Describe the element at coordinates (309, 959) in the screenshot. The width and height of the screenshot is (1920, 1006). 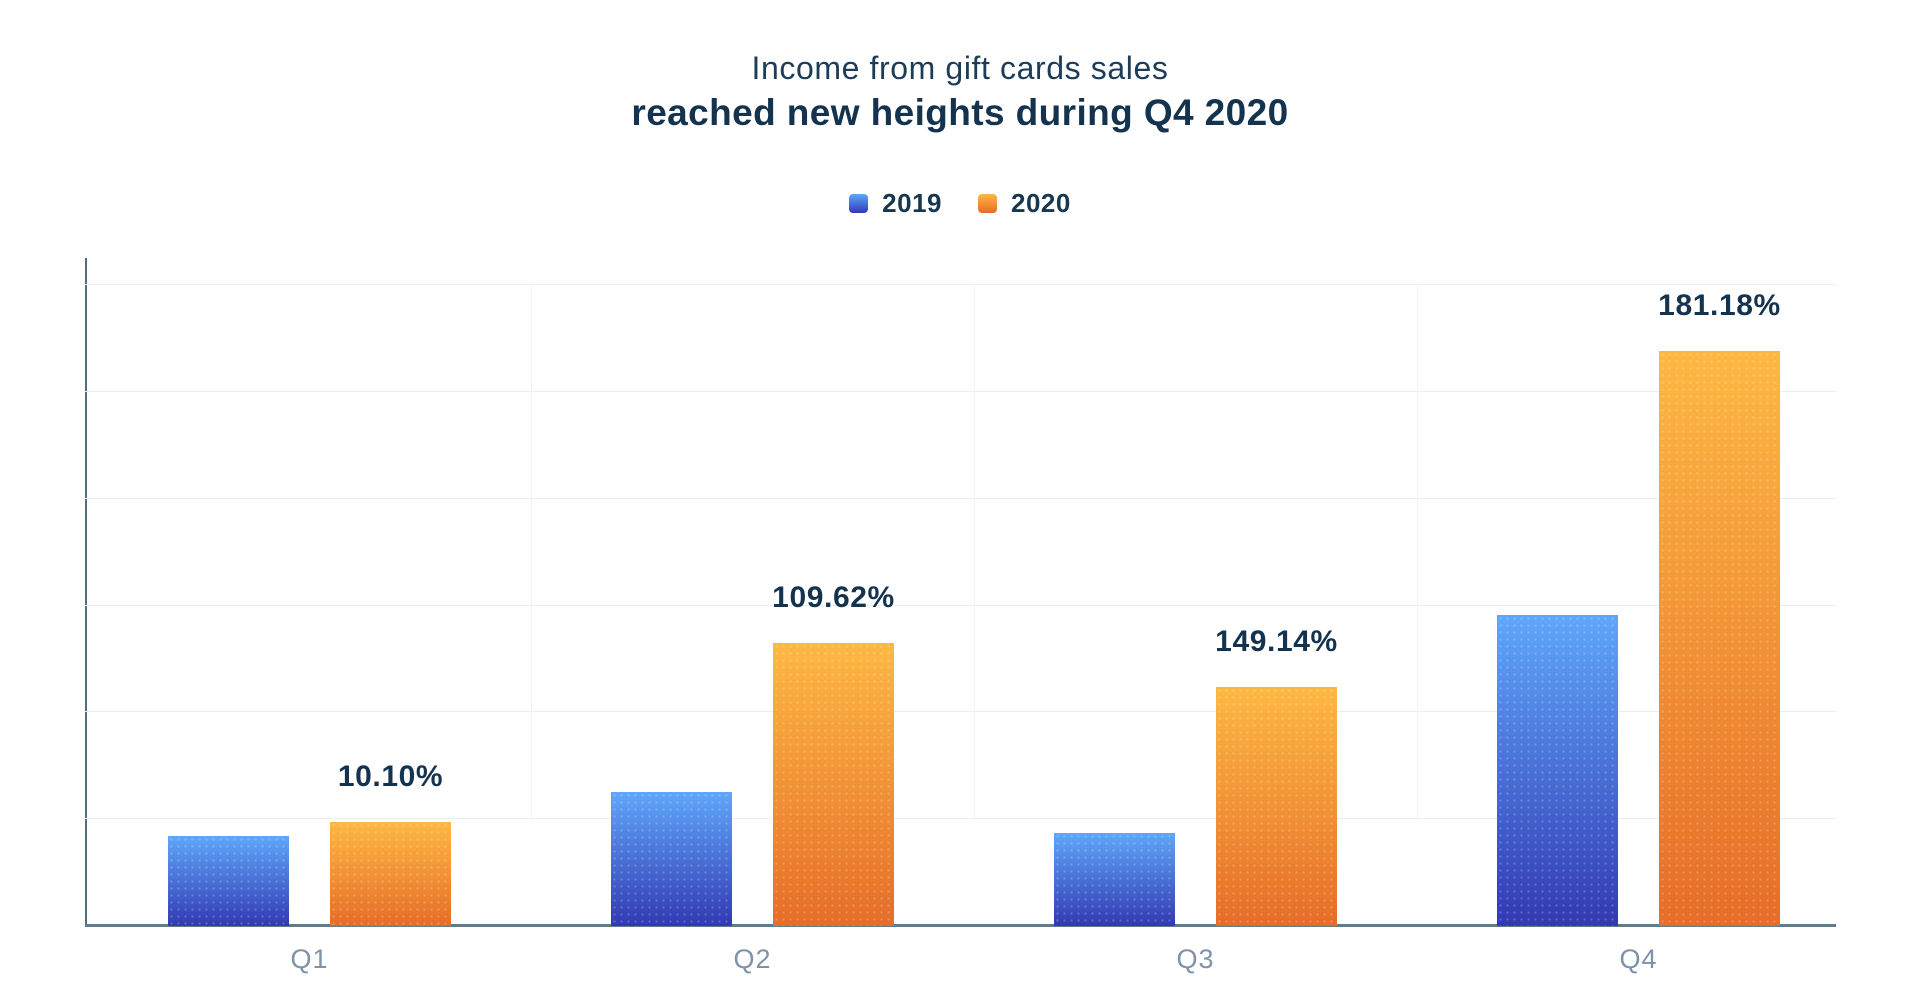
I see `x-axis-label-q1: Q1` at that location.